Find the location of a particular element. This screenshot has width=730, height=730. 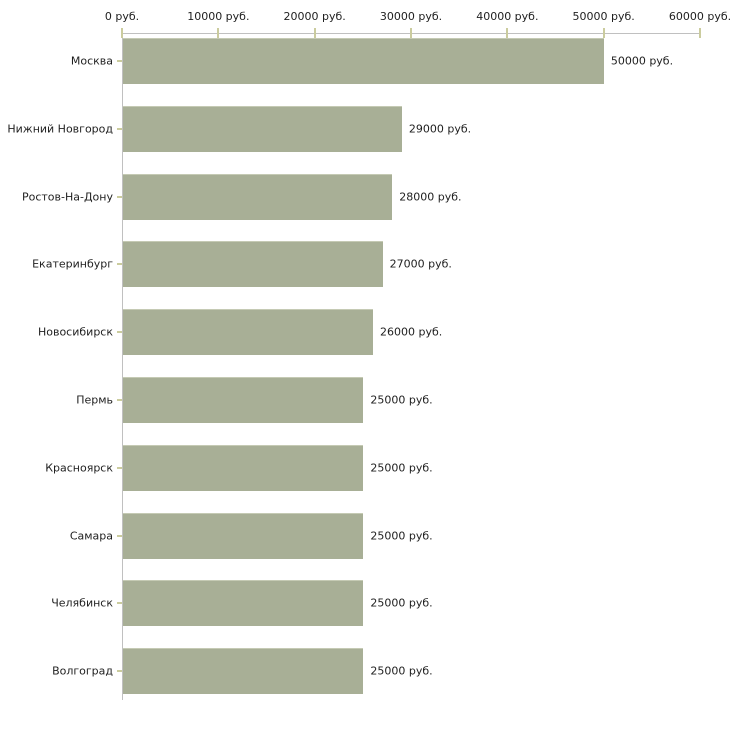

x-axis-tick-label: 60000 руб. is located at coordinates (699, 16).